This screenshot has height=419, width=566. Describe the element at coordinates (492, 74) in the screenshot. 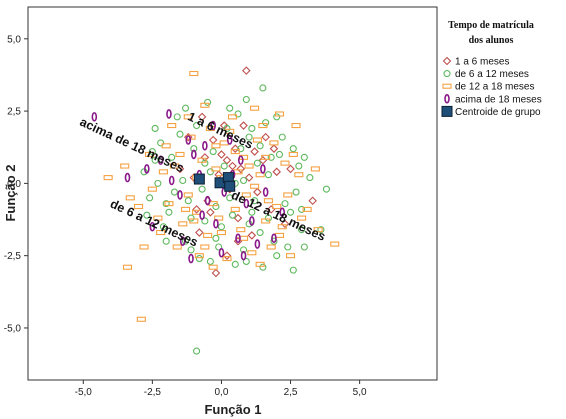

I see `legend-entry-label: de 6 a 12 meses` at that location.